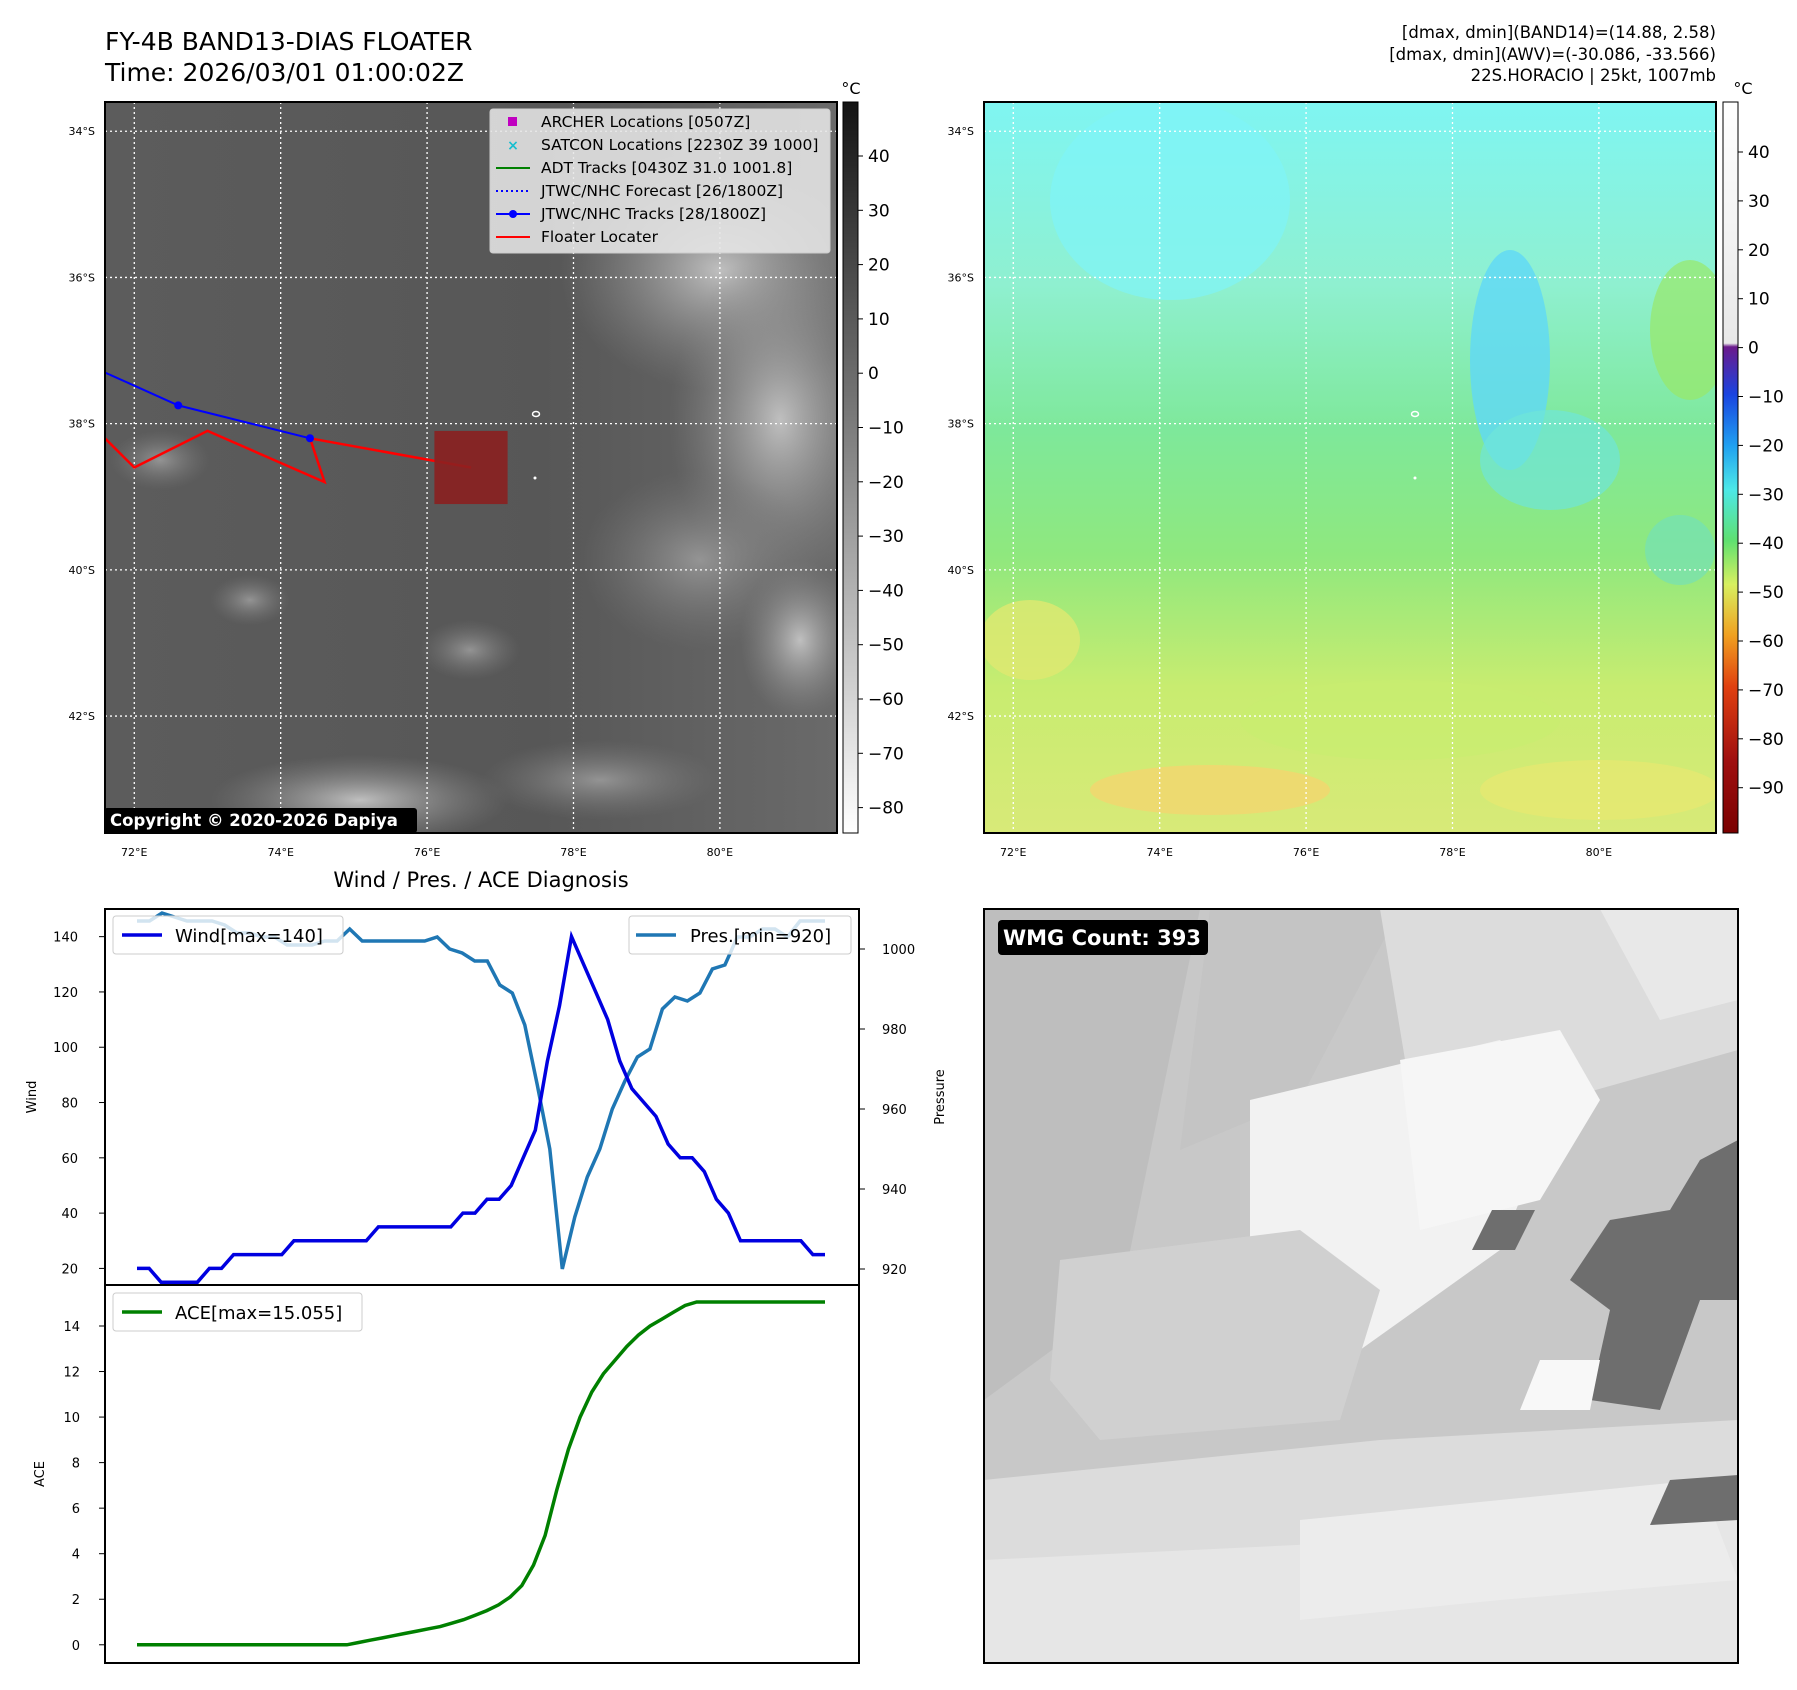  What do you see at coordinates (481, 1473) in the screenshot?
I see `ace-series-line` at bounding box center [481, 1473].